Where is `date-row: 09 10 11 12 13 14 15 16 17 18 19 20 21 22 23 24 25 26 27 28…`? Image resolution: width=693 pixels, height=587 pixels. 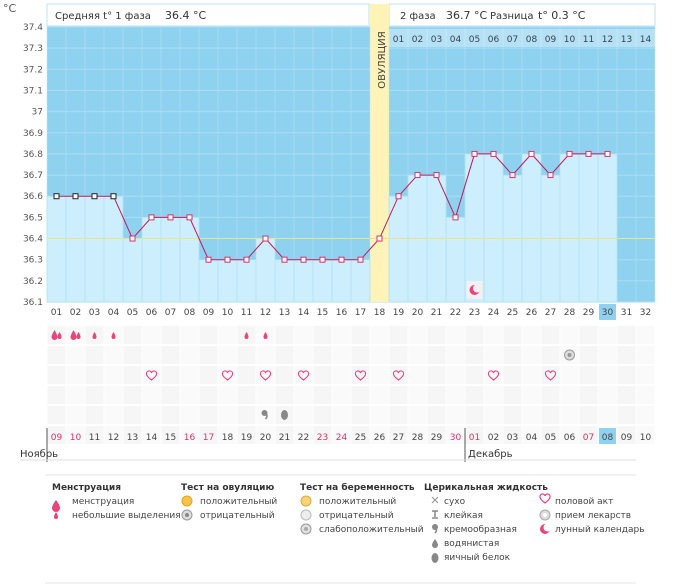
date-row: 09 10 11 12 13 14 15 16 17 18 19 20 21 22 23 24 25 26 27 28… is located at coordinates (335, 445).